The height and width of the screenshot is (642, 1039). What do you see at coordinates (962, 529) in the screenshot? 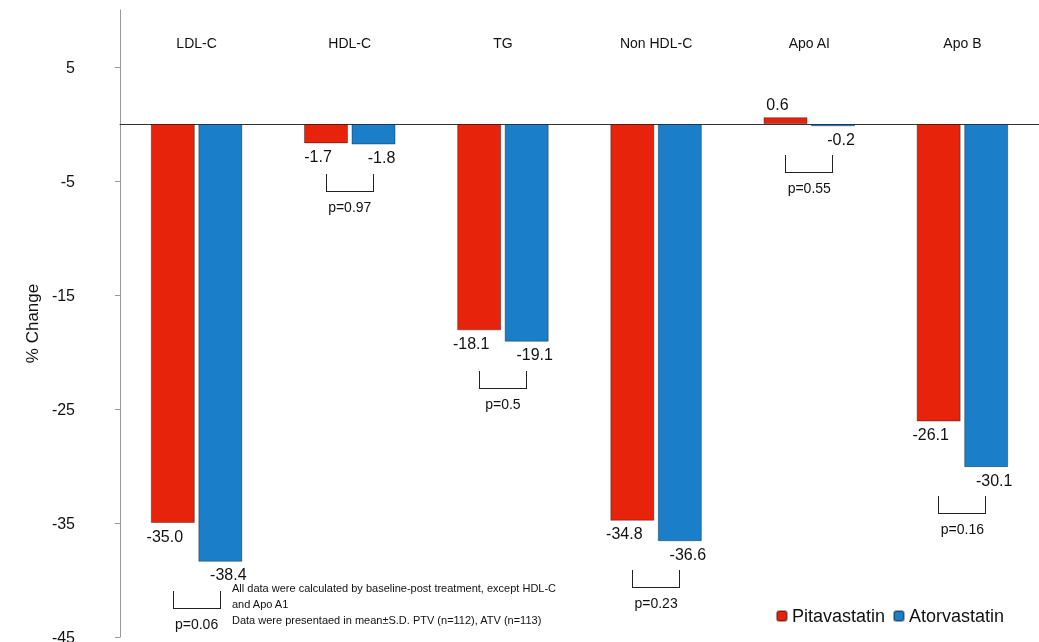
I see `annotation: p=0.16` at bounding box center [962, 529].